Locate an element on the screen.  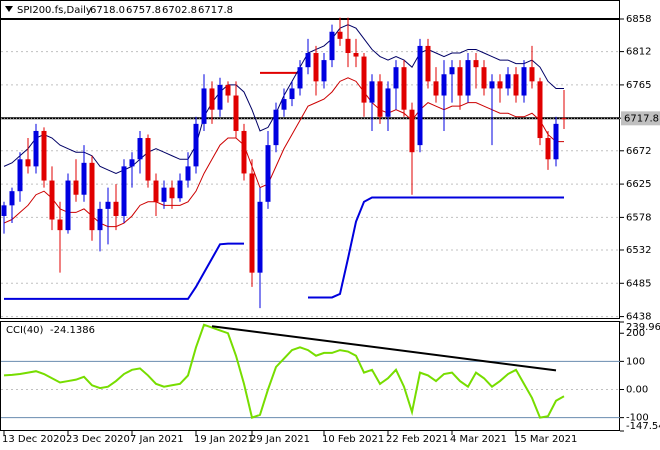
x-tick-label: 19 Jan 2021 is located at coordinates (224, 439).